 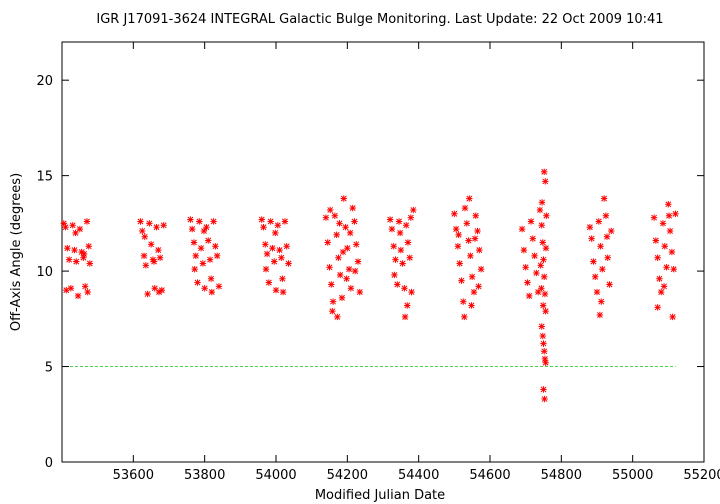 What do you see at coordinates (49, 463) in the screenshot?
I see `y-tick-label: 0` at bounding box center [49, 463].